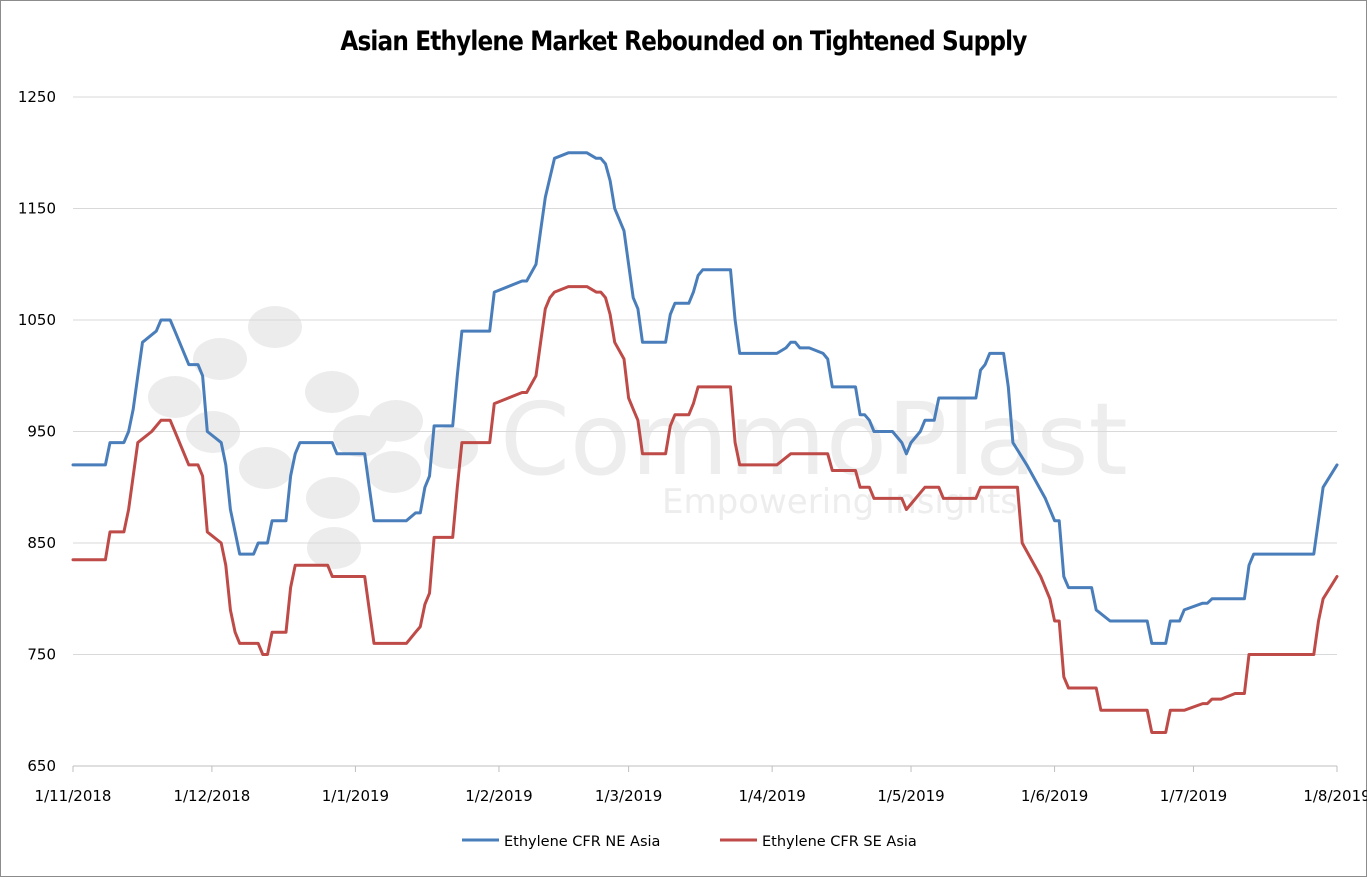 The width and height of the screenshot is (1367, 877). What do you see at coordinates (355, 796) in the screenshot?
I see `x-tick-label: 1/1/2019` at bounding box center [355, 796].